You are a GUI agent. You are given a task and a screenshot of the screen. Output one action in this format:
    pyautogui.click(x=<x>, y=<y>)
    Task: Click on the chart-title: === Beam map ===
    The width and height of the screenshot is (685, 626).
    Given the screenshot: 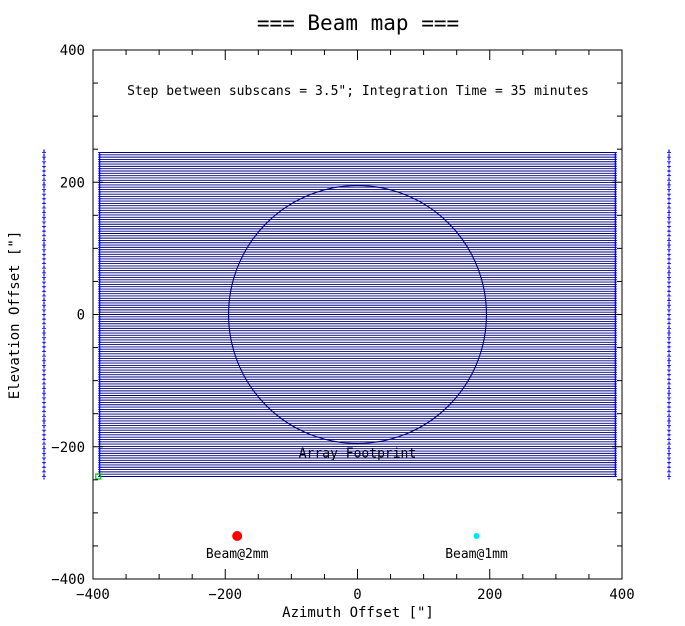 What is the action you would take?
    pyautogui.click(x=358, y=23)
    